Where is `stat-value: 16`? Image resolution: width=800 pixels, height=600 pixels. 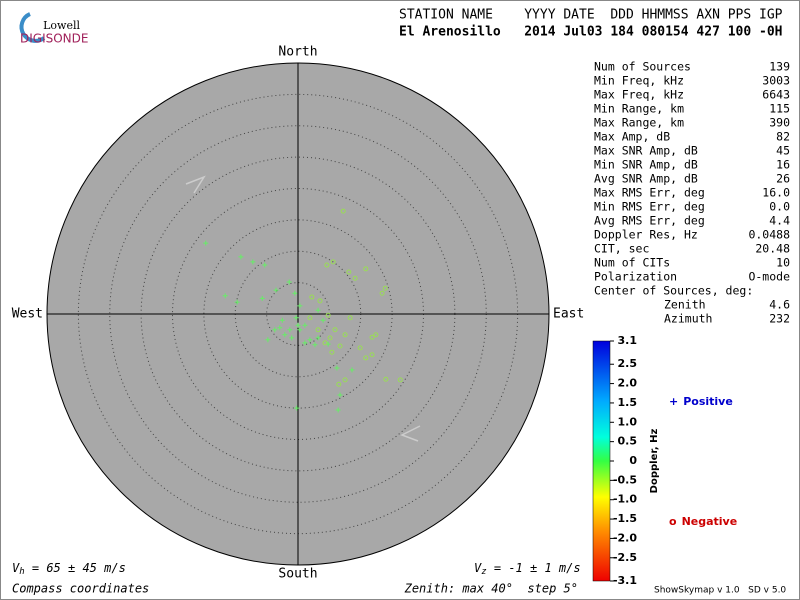 stat-value: 16 is located at coordinates (783, 165).